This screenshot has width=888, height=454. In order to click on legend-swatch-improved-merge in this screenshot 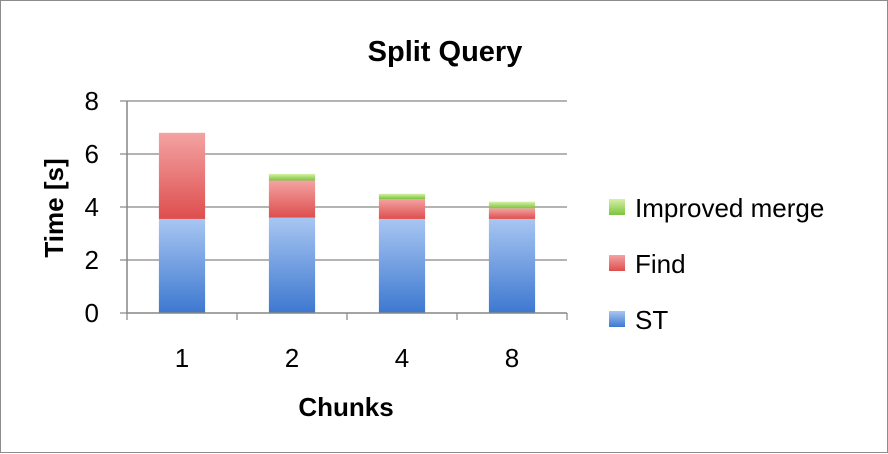, I will do `click(617, 207)`.